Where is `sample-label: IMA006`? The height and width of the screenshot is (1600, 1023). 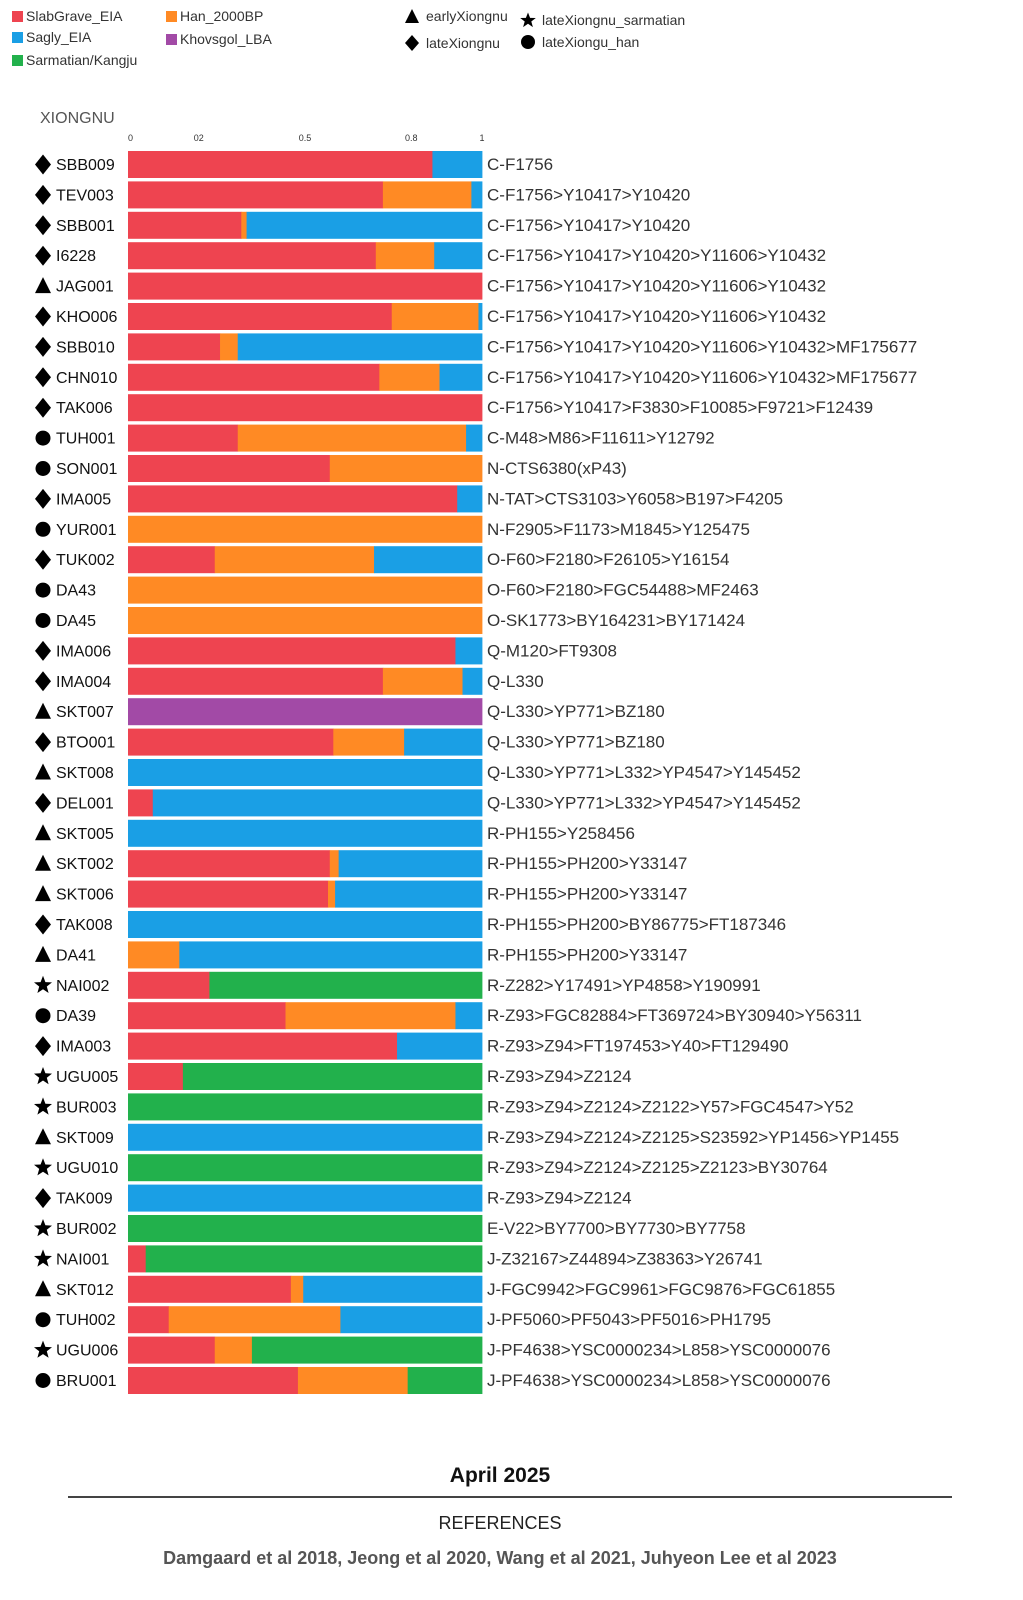
sample-label: IMA006 is located at coordinates (83, 651).